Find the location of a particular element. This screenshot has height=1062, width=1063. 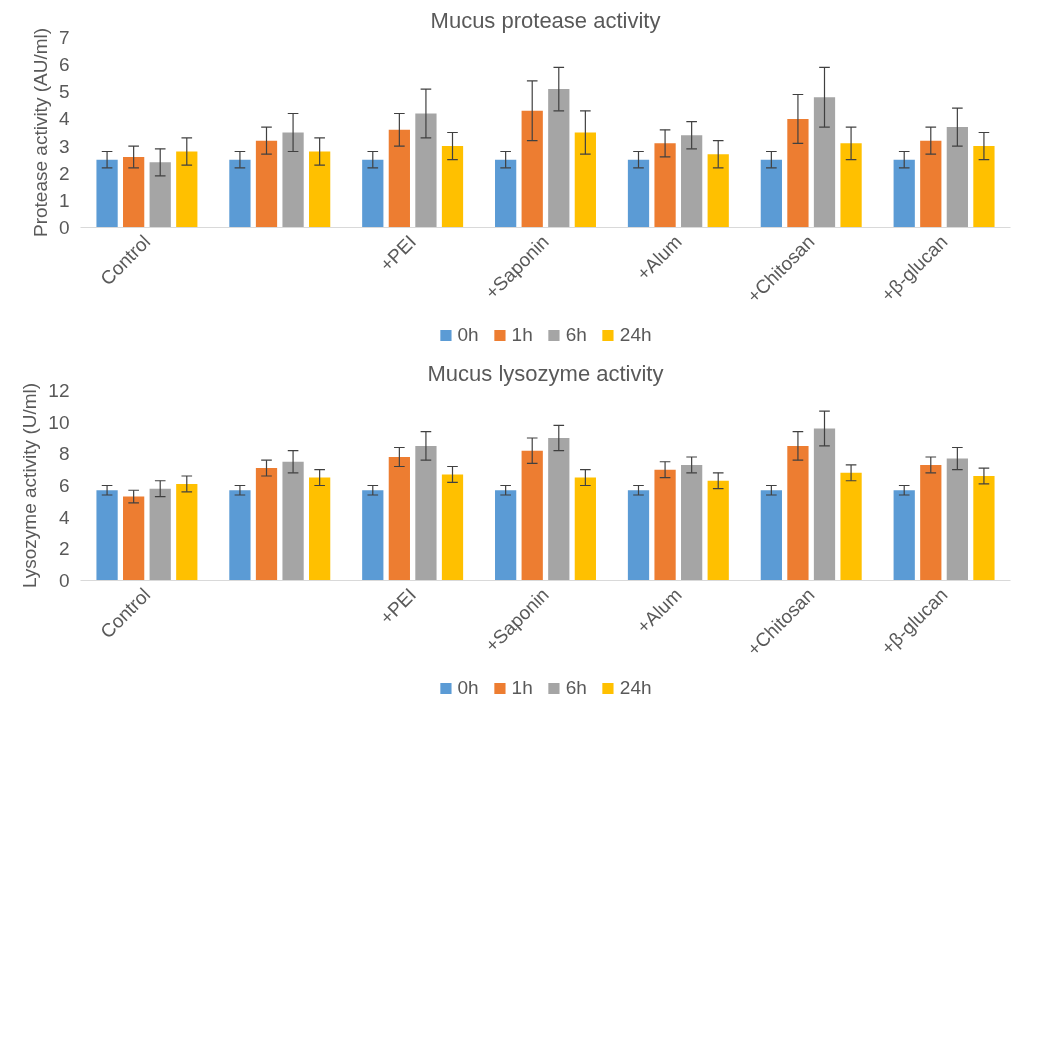

y-tick-label: 7 is located at coordinates (64, 37).